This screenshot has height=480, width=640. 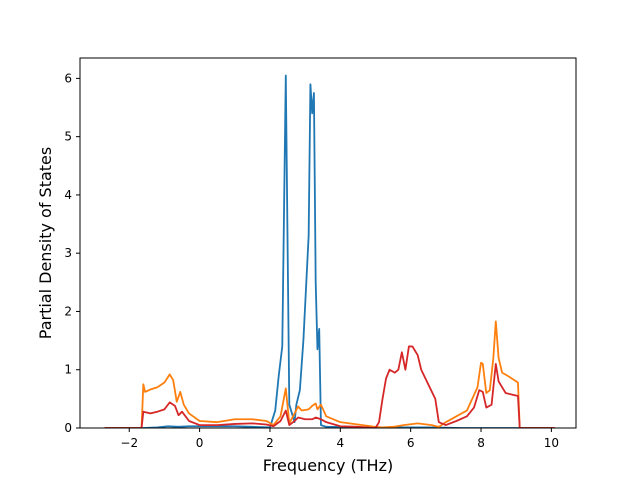 What do you see at coordinates (270, 443) in the screenshot?
I see `x-tick-label: 2` at bounding box center [270, 443].